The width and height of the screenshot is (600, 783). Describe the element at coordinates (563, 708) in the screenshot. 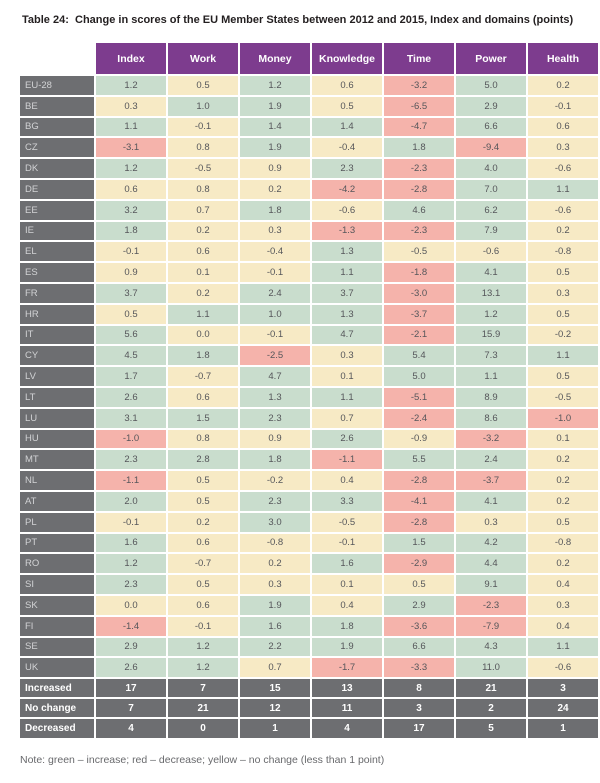

I see `summary-cell: 24` at that location.